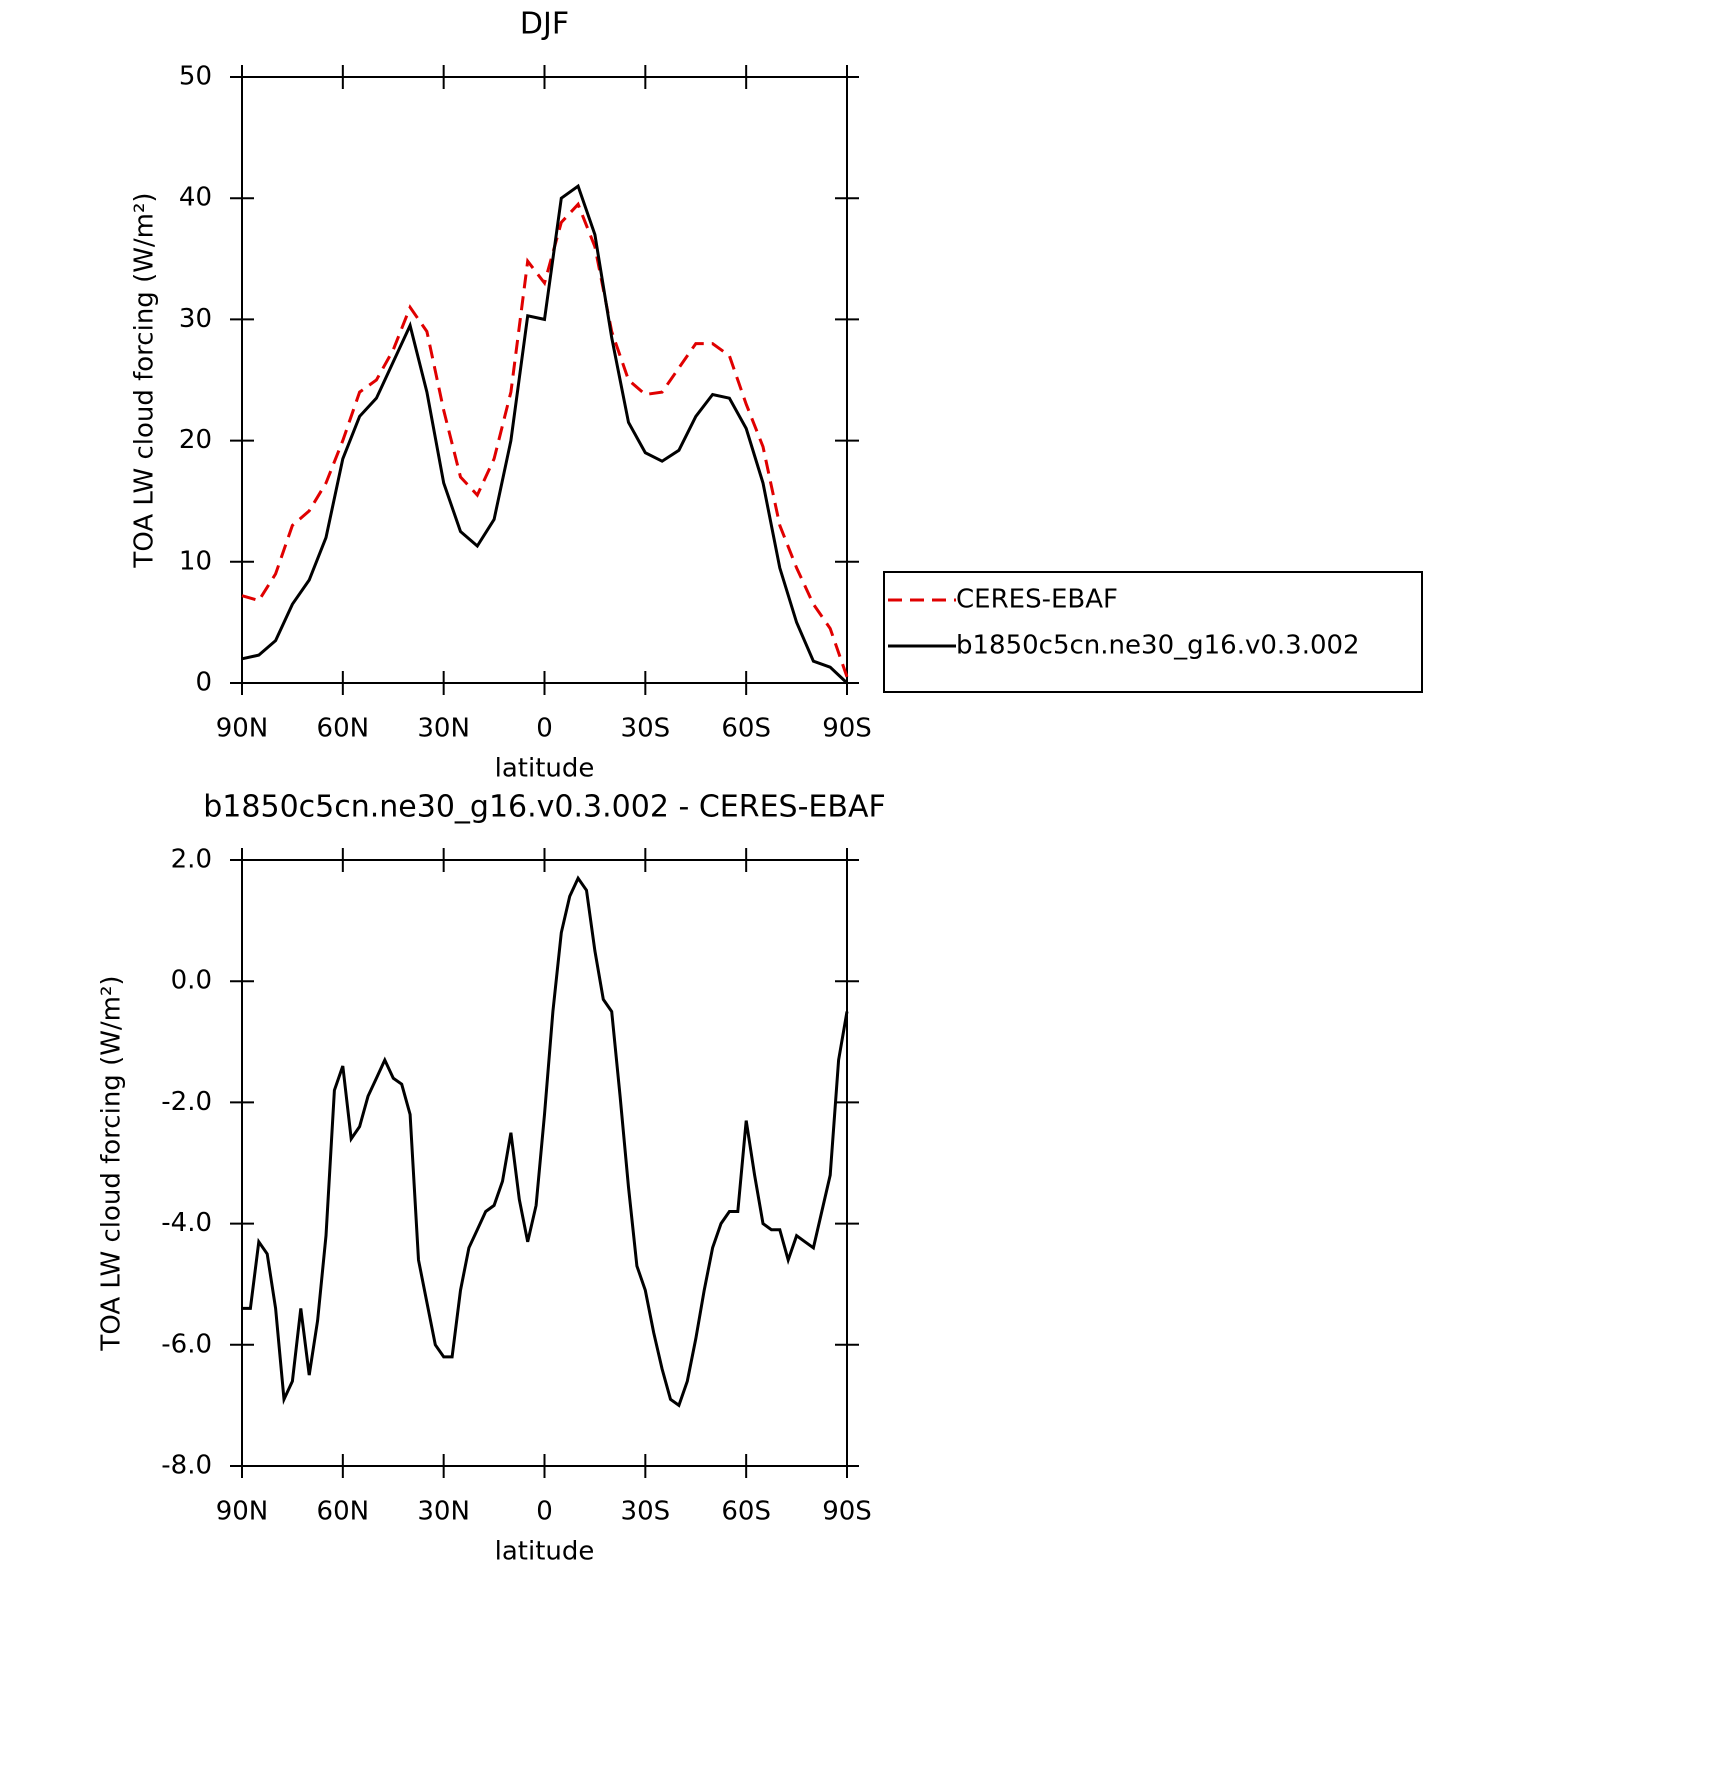 The height and width of the screenshot is (1767, 1710). Describe the element at coordinates (191, 981) in the screenshot. I see `y-tick-label: 0.0` at that location.